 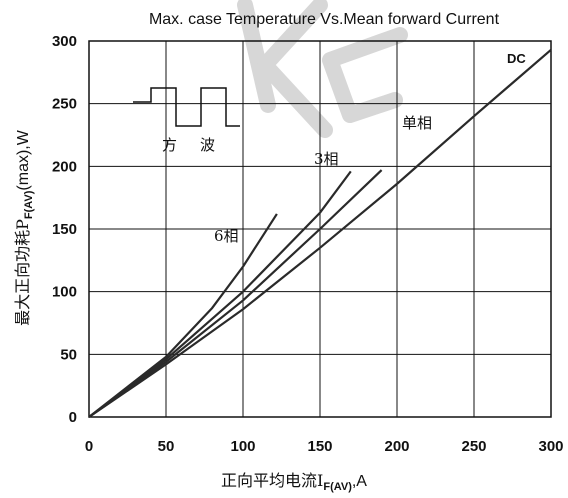 I want to click on x-tick-label: 50, so click(x=166, y=446).